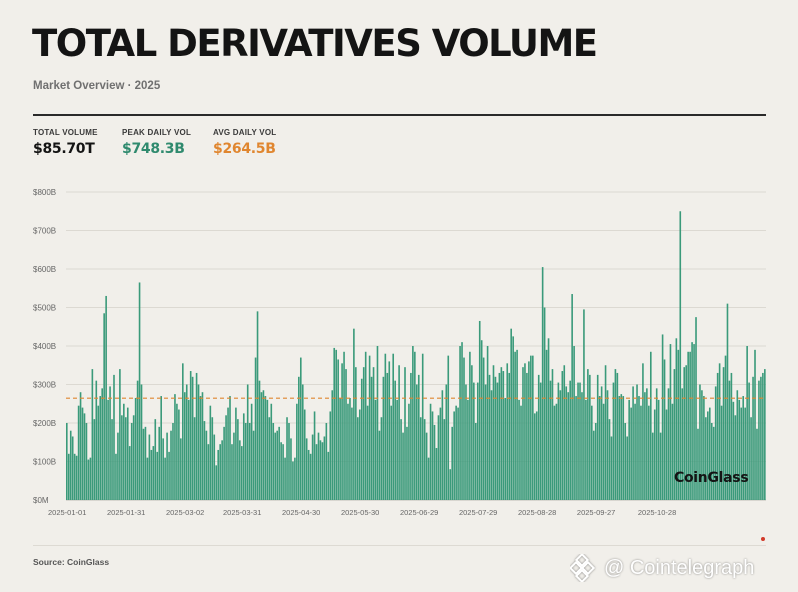 This screenshot has width=798, height=592. What do you see at coordinates (399, 115) in the screenshot?
I see `header-divider` at bounding box center [399, 115].